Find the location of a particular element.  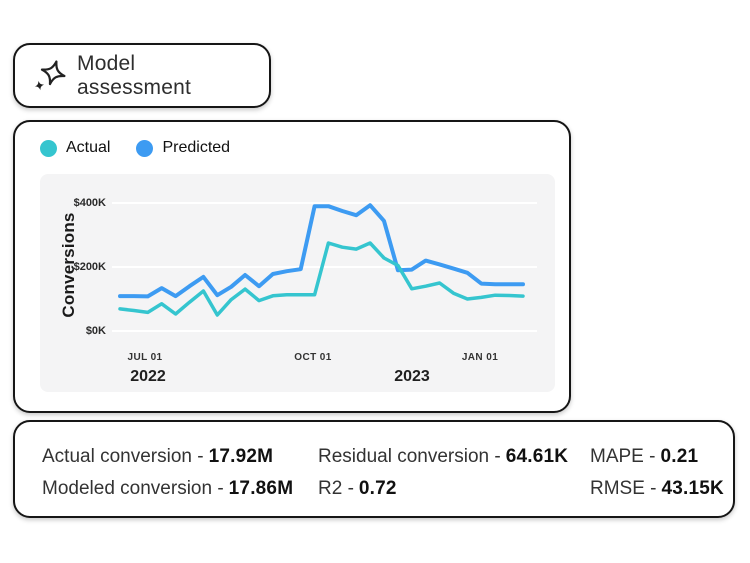

metric-rmse-value: 43.15K is located at coordinates (692, 488).